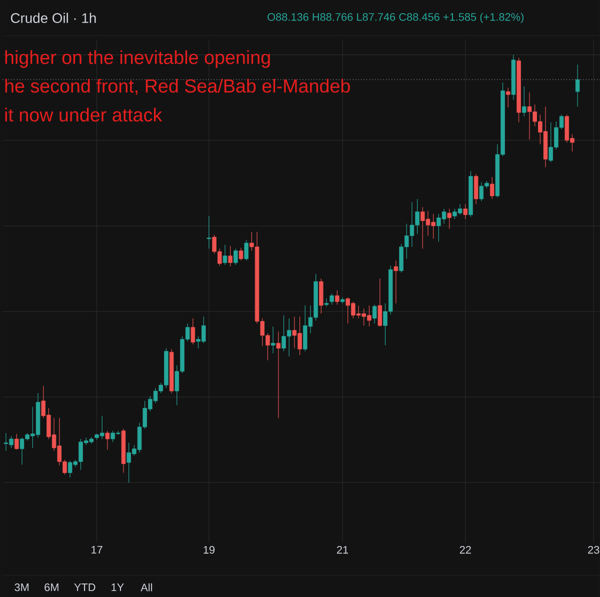 The image size is (600, 597). What do you see at coordinates (342, 550) in the screenshot?
I see `x-tick-label: 21` at bounding box center [342, 550].